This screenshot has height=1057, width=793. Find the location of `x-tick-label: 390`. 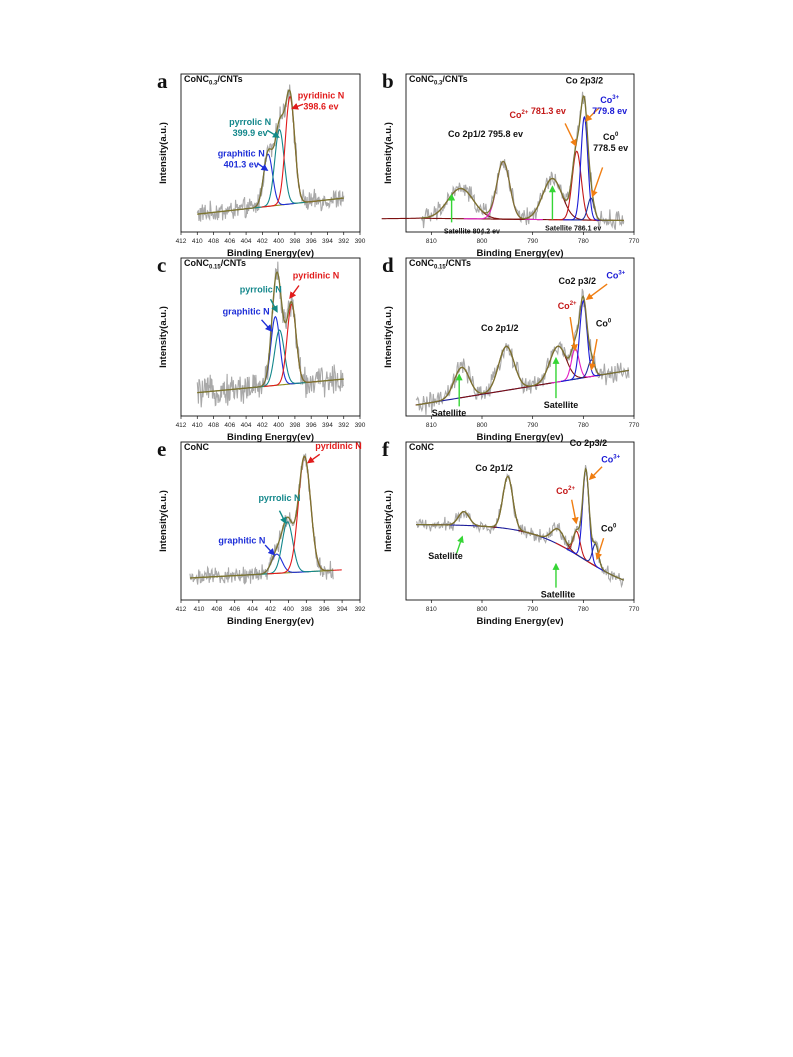

x-tick-label: 390 is located at coordinates (360, 425).